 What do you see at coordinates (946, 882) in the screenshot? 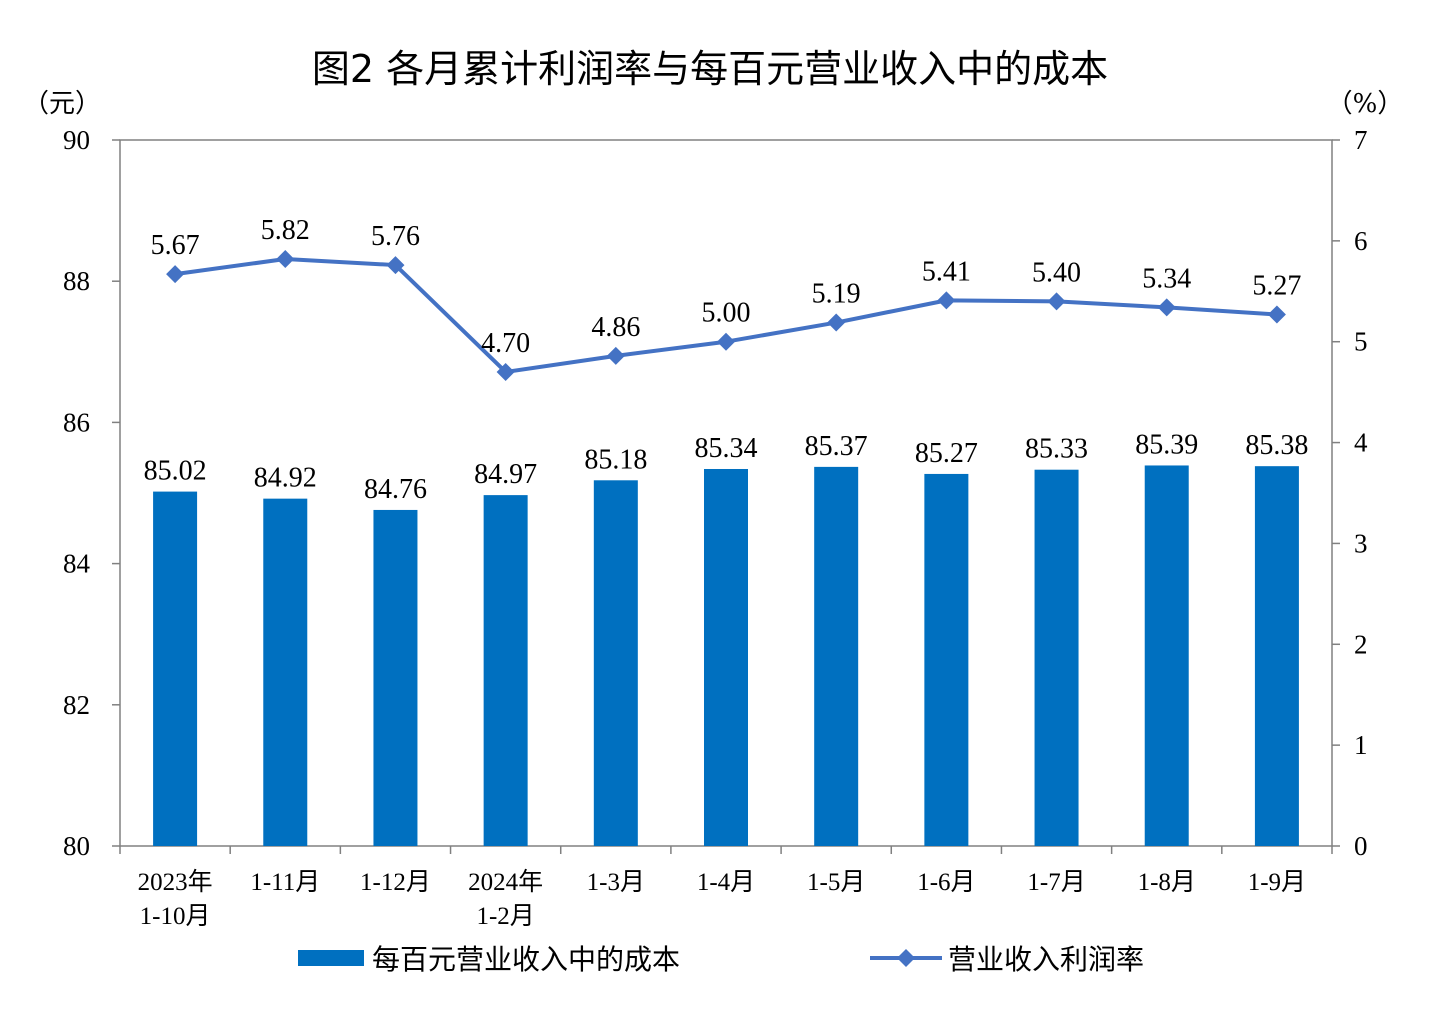
I see `category-label: 1-6月` at bounding box center [946, 882].